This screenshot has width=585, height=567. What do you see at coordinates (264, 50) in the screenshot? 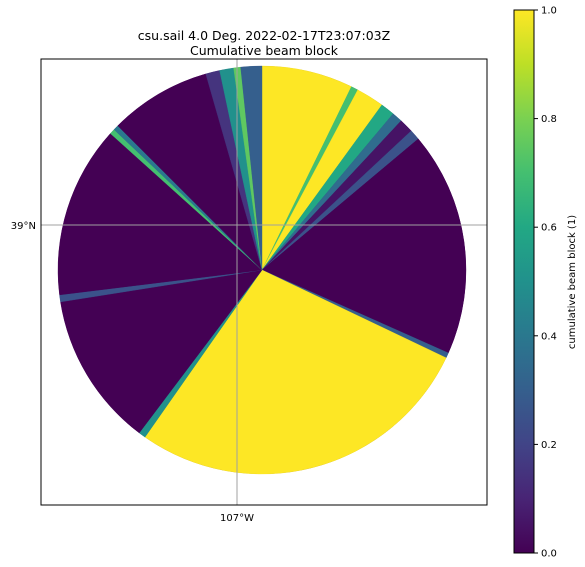
I see `chart-subtitle: Cumulative beam block` at bounding box center [264, 50].